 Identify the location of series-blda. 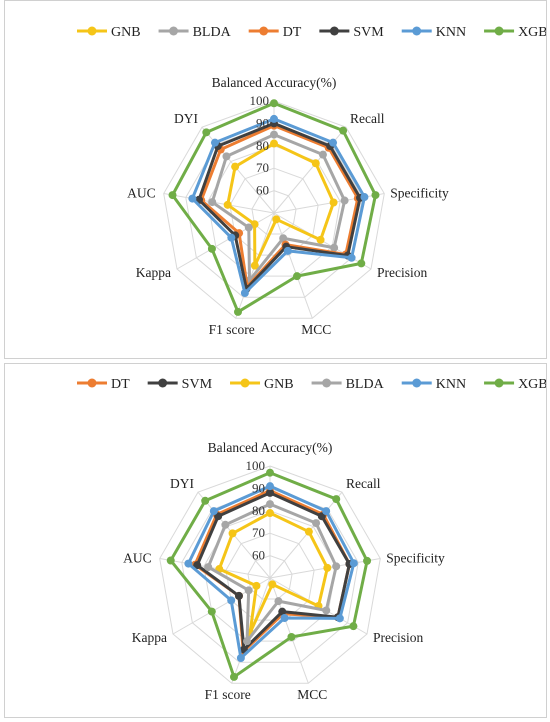
(272, 573).